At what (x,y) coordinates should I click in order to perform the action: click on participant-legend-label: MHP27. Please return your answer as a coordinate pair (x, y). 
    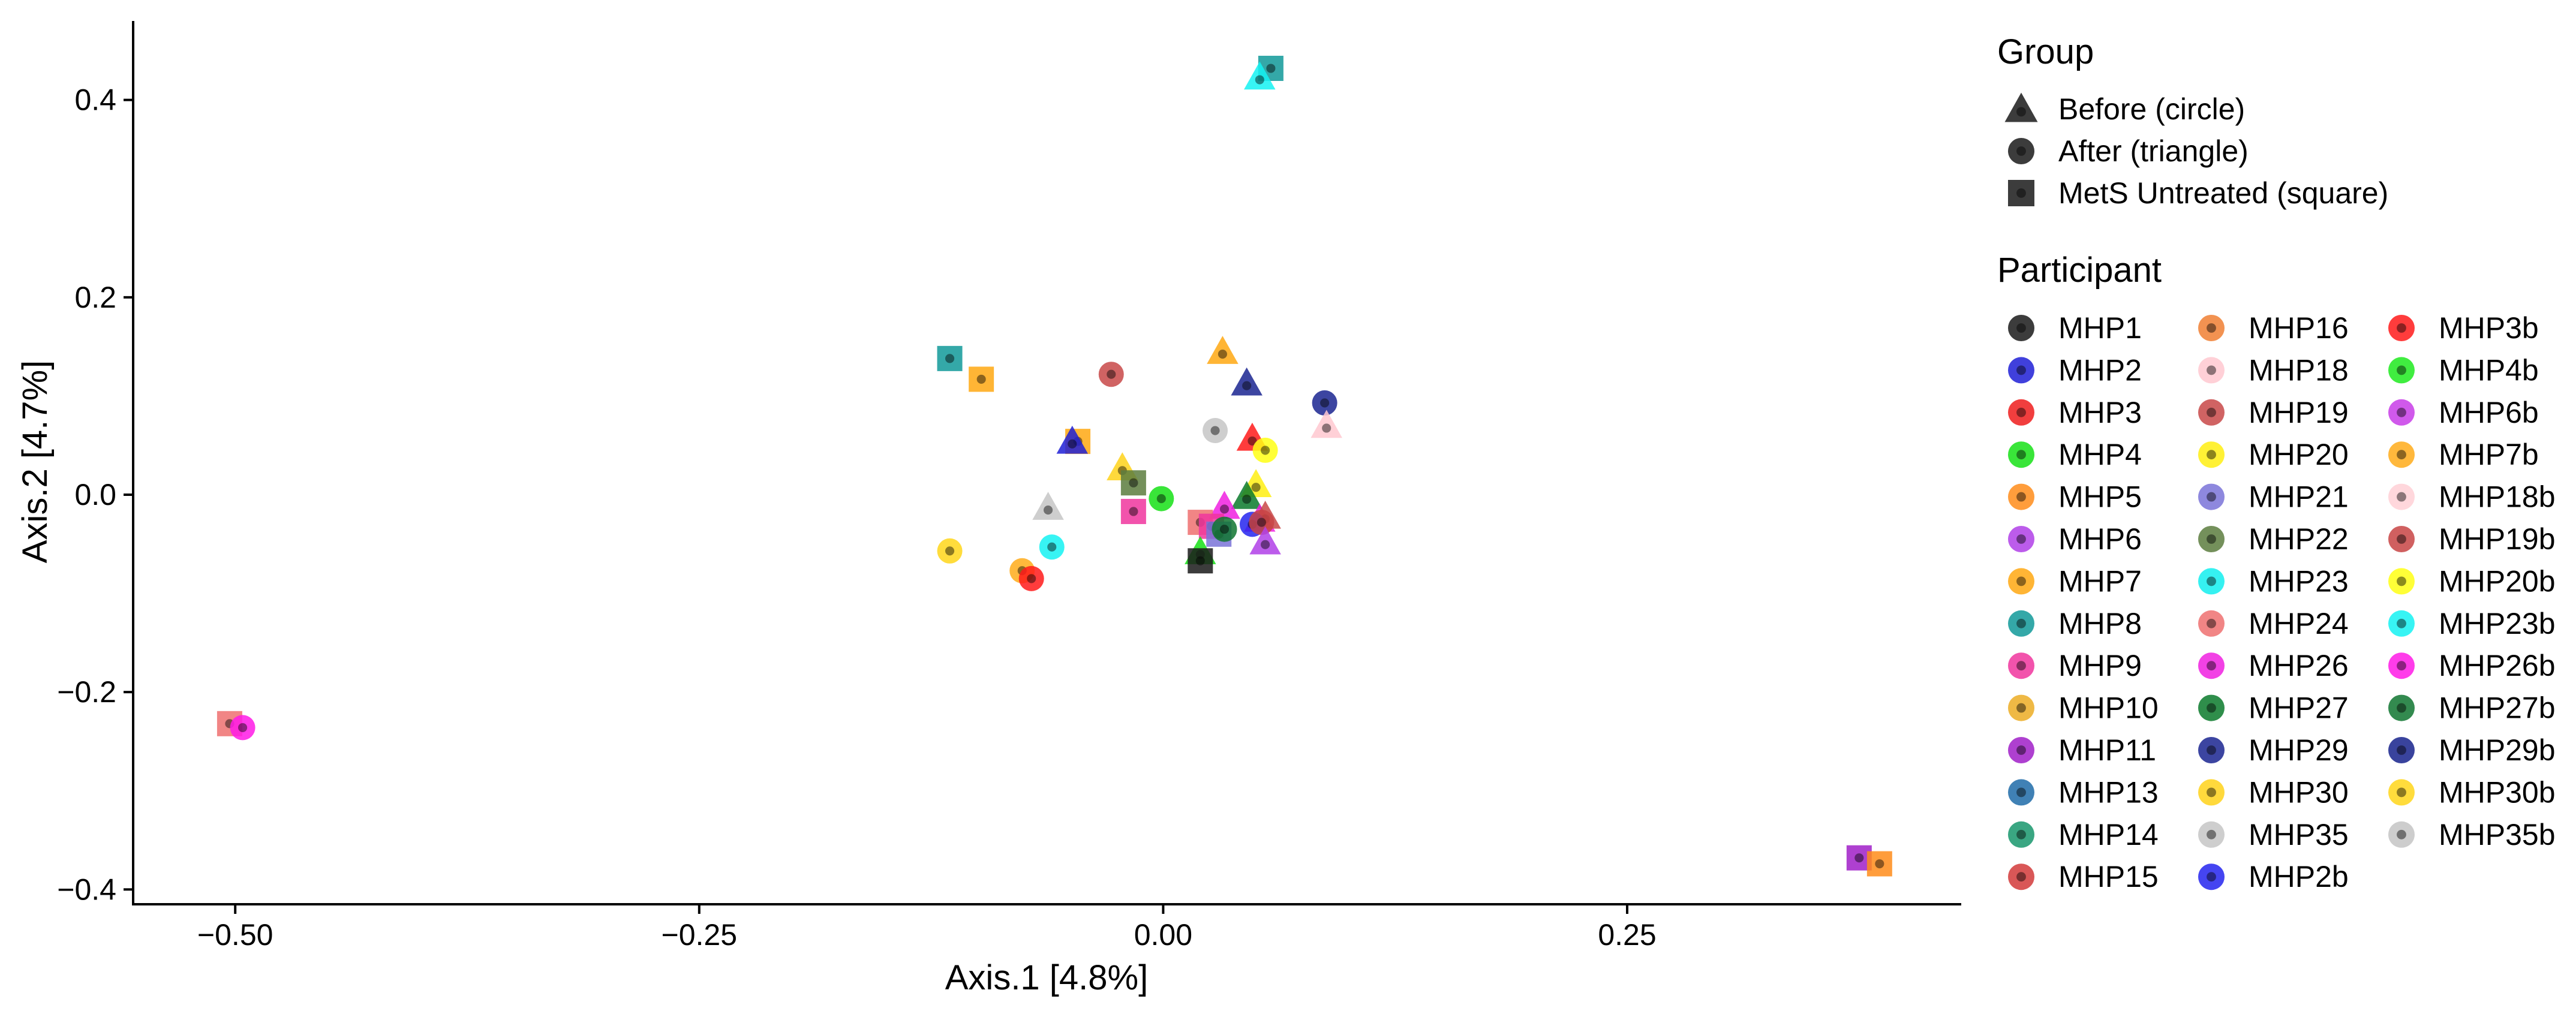
    Looking at the image, I should click on (2299, 708).